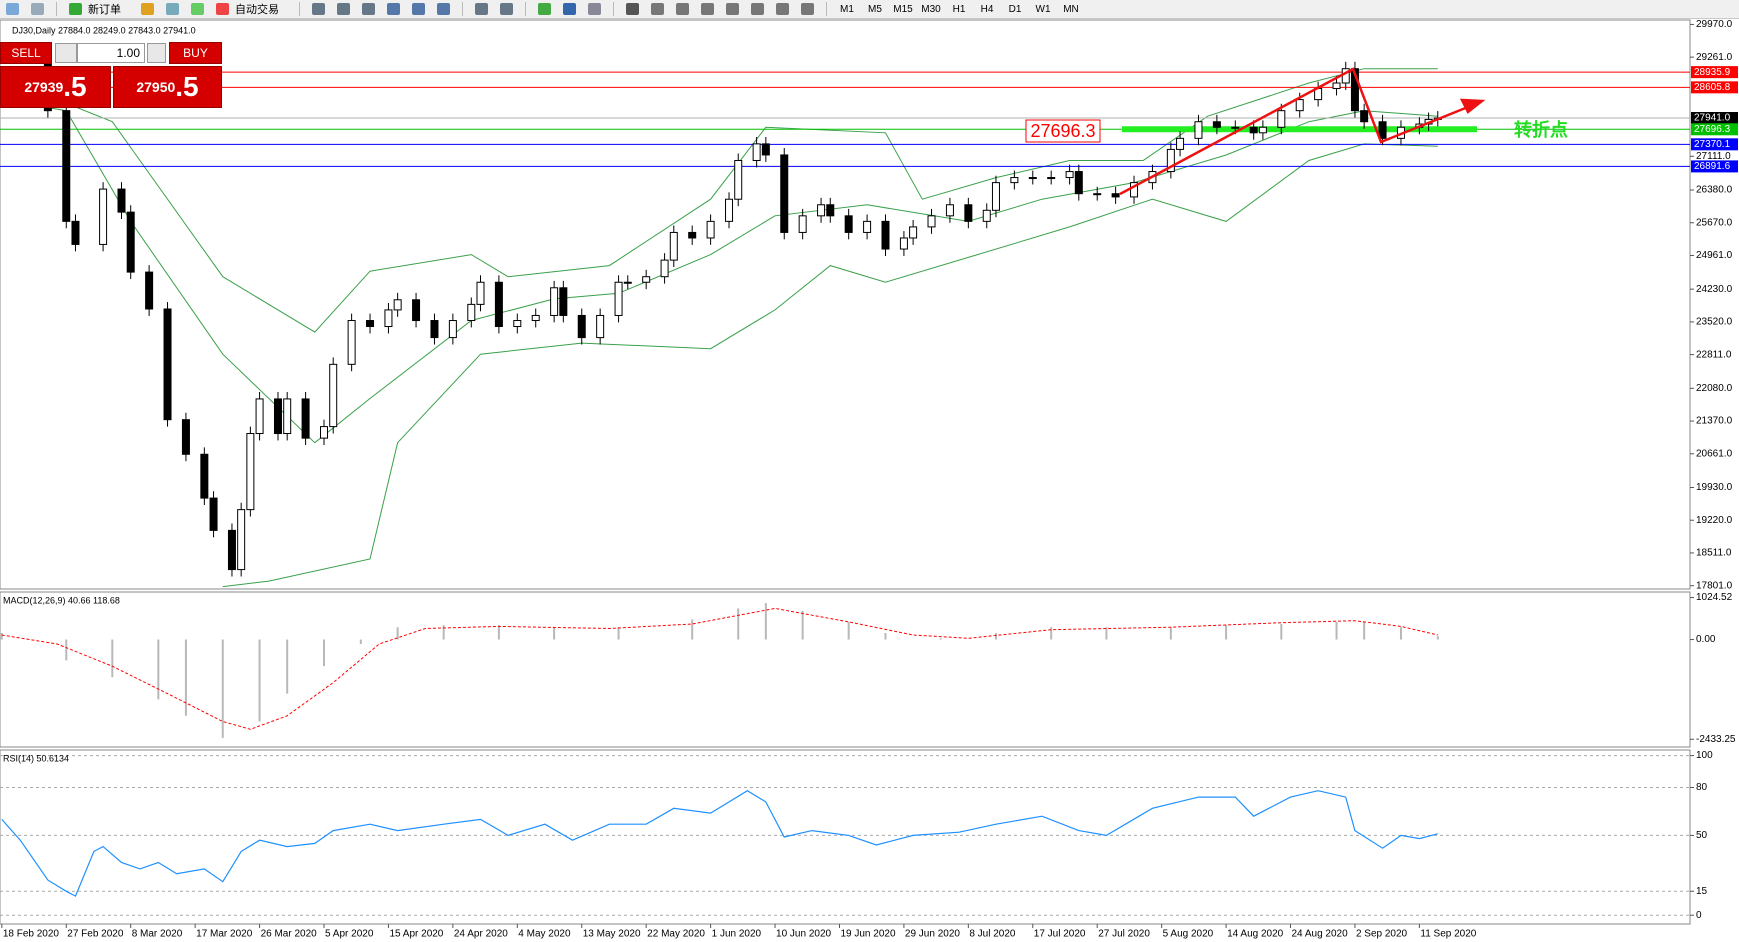  What do you see at coordinates (875, 9) in the screenshot?
I see `timeframe-button: M5` at bounding box center [875, 9].